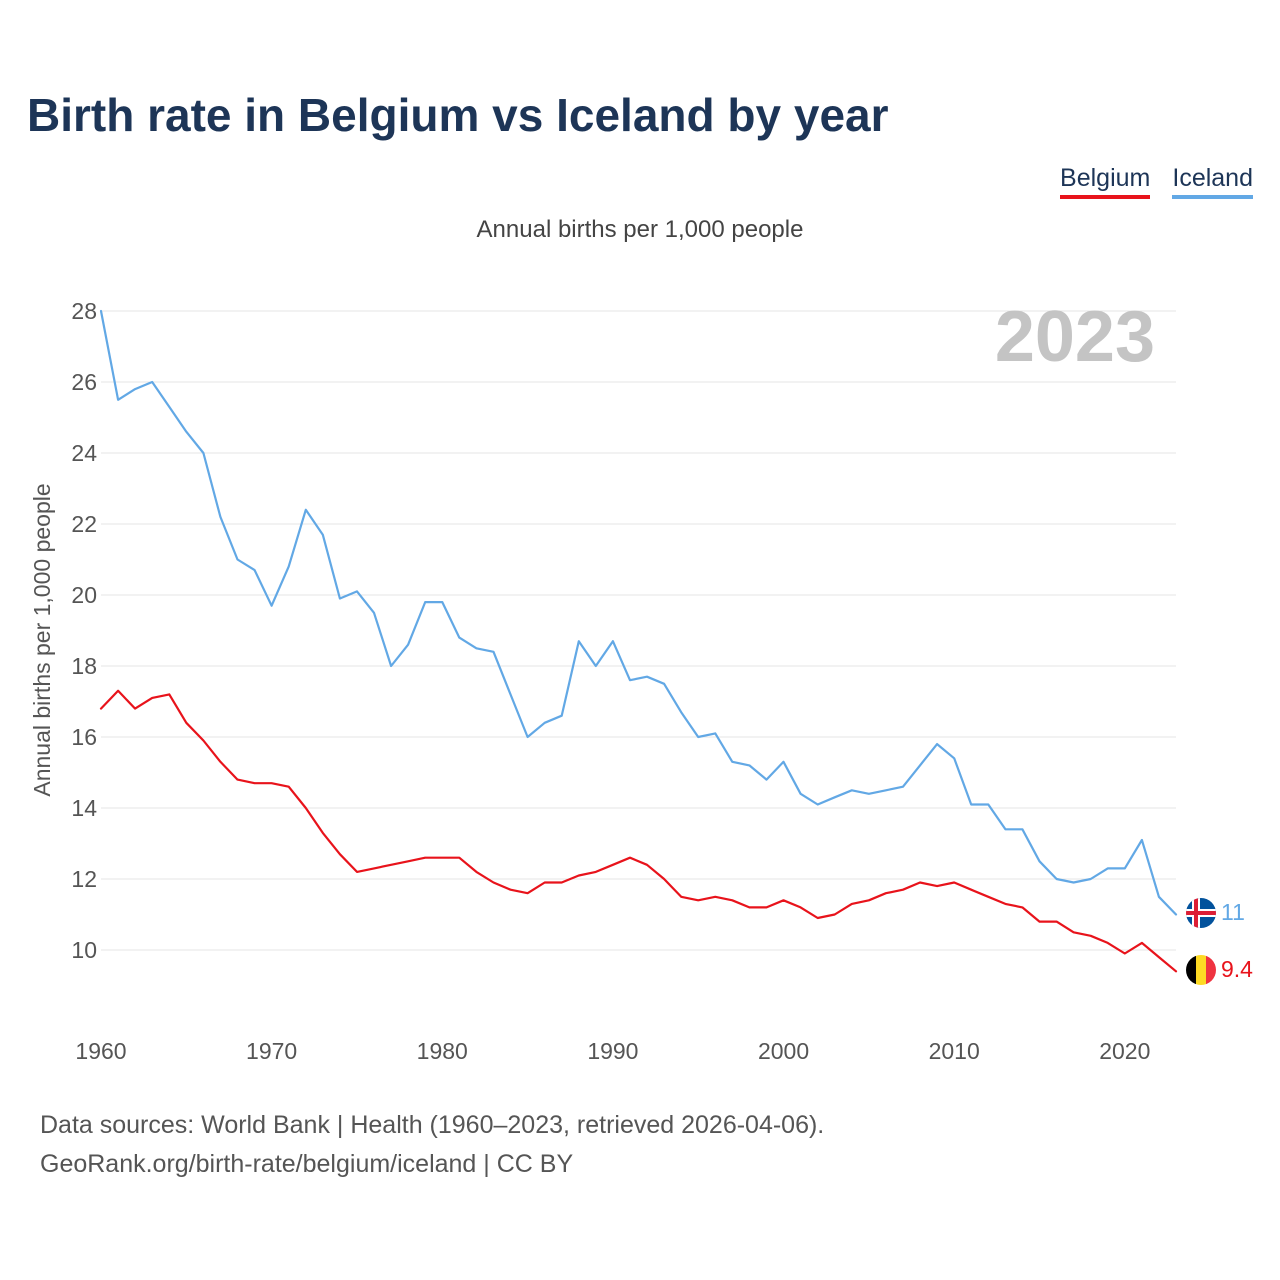 The height and width of the screenshot is (1280, 1280). Describe the element at coordinates (84, 666) in the screenshot. I see `y-tick-label: 18` at that location.